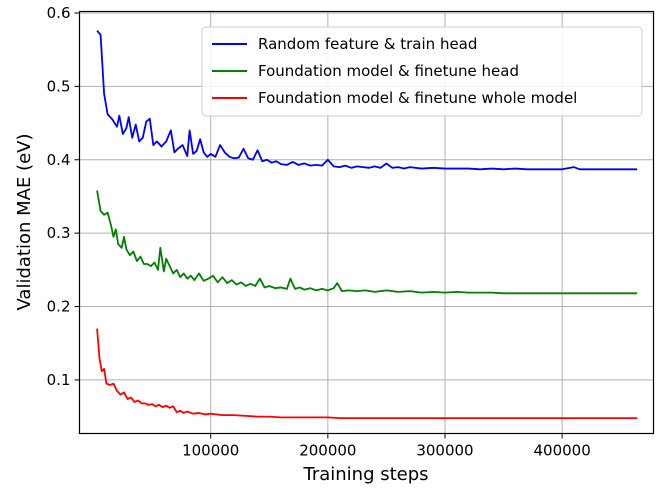 The image size is (664, 498). Describe the element at coordinates (327, 451) in the screenshot. I see `x-tick-label: 200000` at that location.